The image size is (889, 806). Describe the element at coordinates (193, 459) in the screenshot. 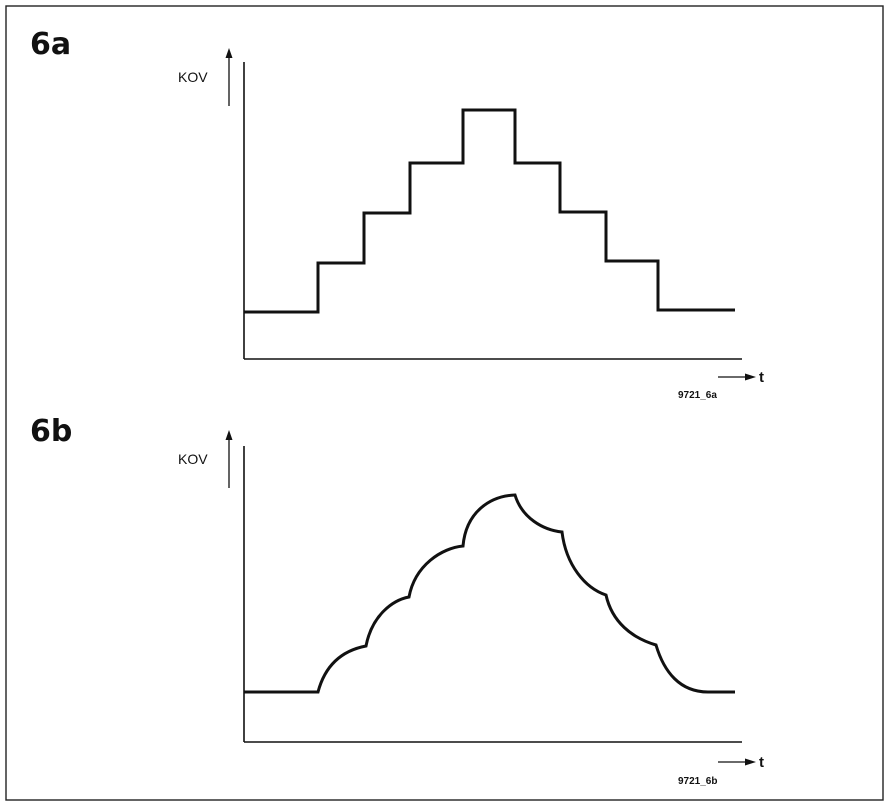

I see `y-axis-label-6b: KOV` at that location.